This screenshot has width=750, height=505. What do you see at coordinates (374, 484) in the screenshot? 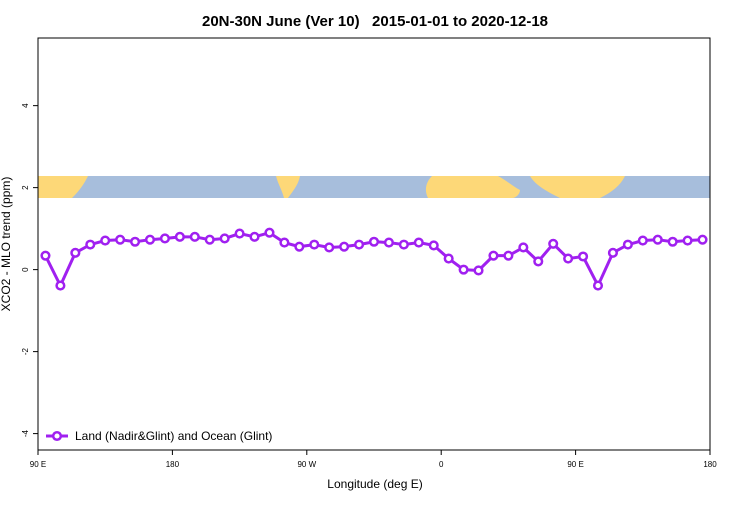
I see `x-axis-label: Longitude (deg E)` at bounding box center [374, 484].